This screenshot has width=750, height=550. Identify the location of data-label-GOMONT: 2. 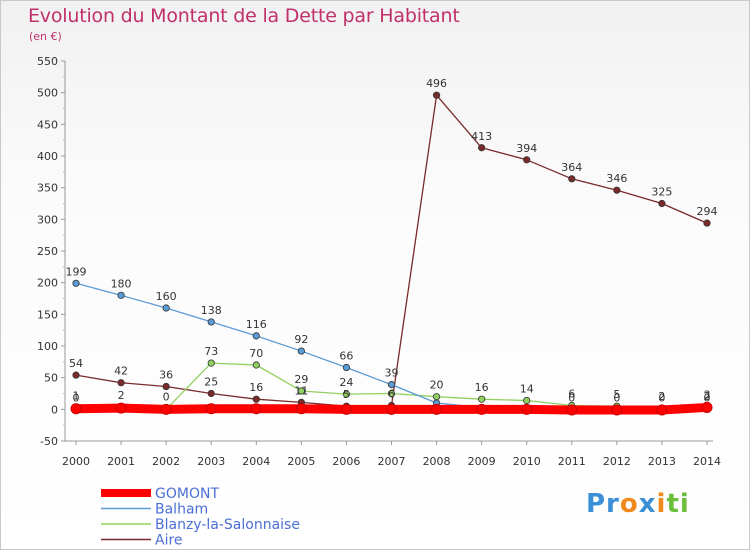
(121, 395).